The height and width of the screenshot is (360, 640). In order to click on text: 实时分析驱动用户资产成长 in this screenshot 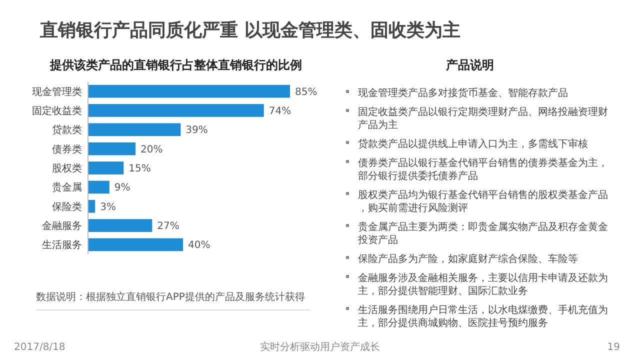, I will do `click(320, 347)`.